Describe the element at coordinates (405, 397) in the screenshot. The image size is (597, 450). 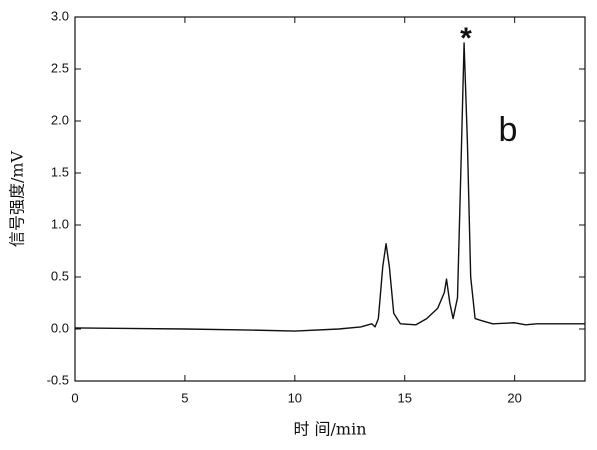
I see `x-tick-label: 15` at that location.